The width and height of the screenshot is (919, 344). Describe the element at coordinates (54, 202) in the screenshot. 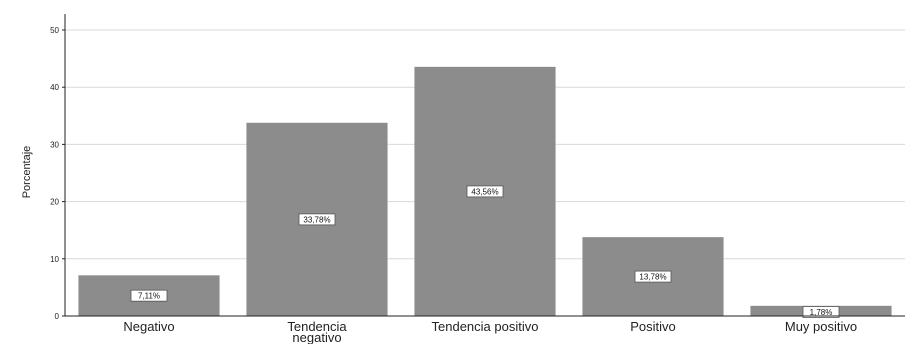

I see `y-tick-label: 20` at that location.